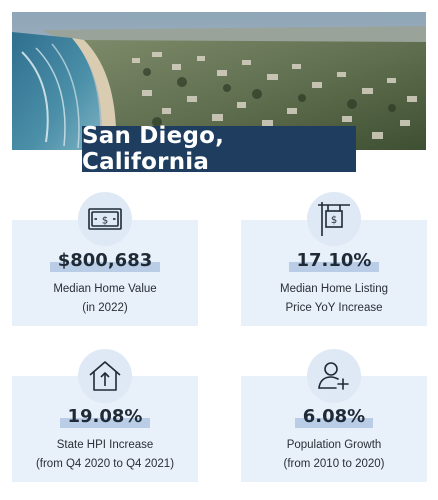  What do you see at coordinates (334, 308) in the screenshot?
I see `stat-label-line: Price YoY Increase` at bounding box center [334, 308].